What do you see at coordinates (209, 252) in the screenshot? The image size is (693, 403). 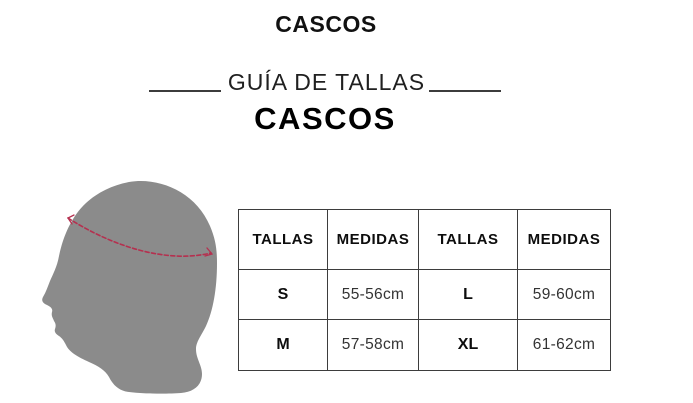 I see `measure-arrowhead-right` at bounding box center [209, 252].